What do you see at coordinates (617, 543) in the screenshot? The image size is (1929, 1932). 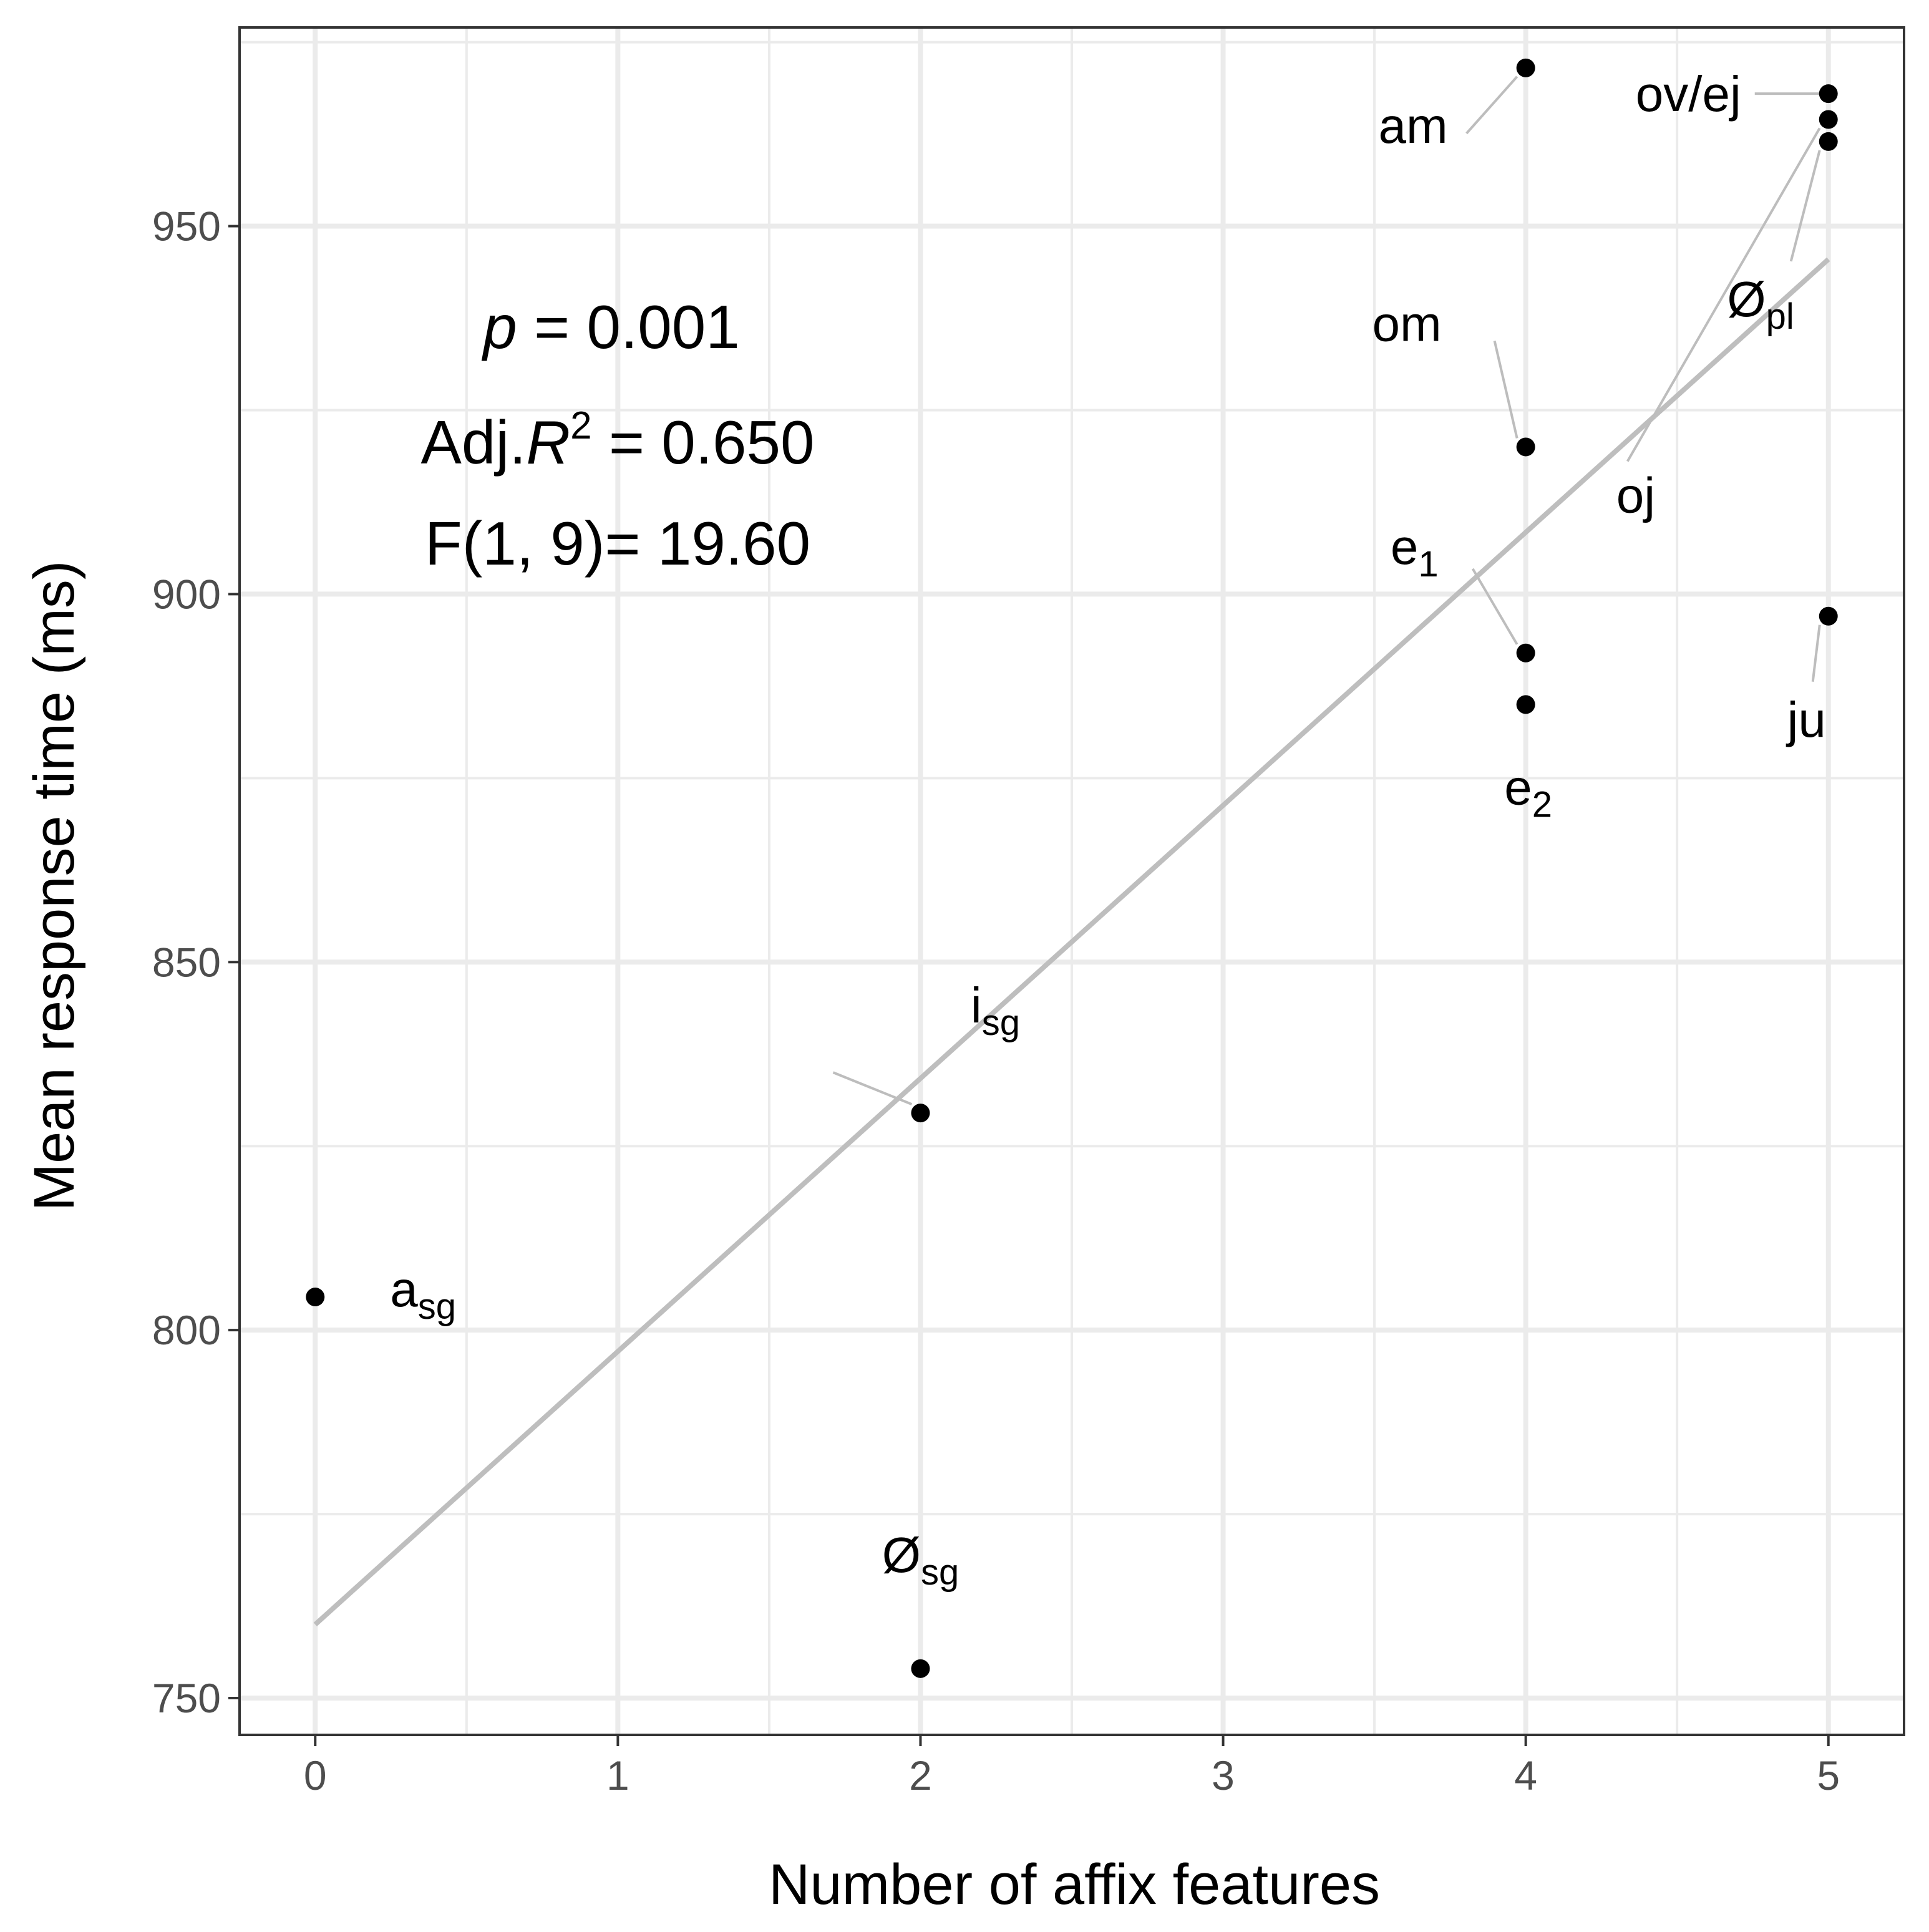 I see `f-statistic-annotation: F(1, 9)= 19.60` at bounding box center [617, 543].